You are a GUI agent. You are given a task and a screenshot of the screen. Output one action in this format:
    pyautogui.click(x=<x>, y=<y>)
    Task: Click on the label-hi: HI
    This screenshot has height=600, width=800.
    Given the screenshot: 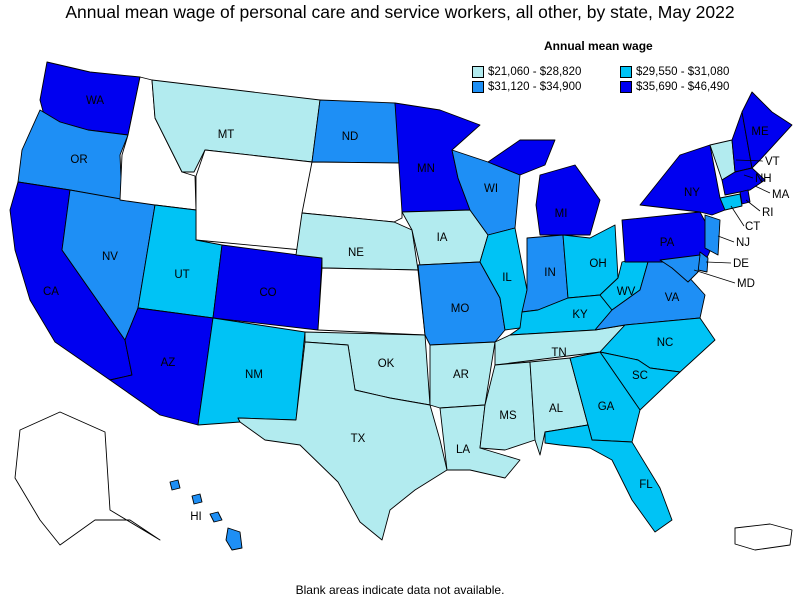 What is the action you would take?
    pyautogui.click(x=196, y=517)
    